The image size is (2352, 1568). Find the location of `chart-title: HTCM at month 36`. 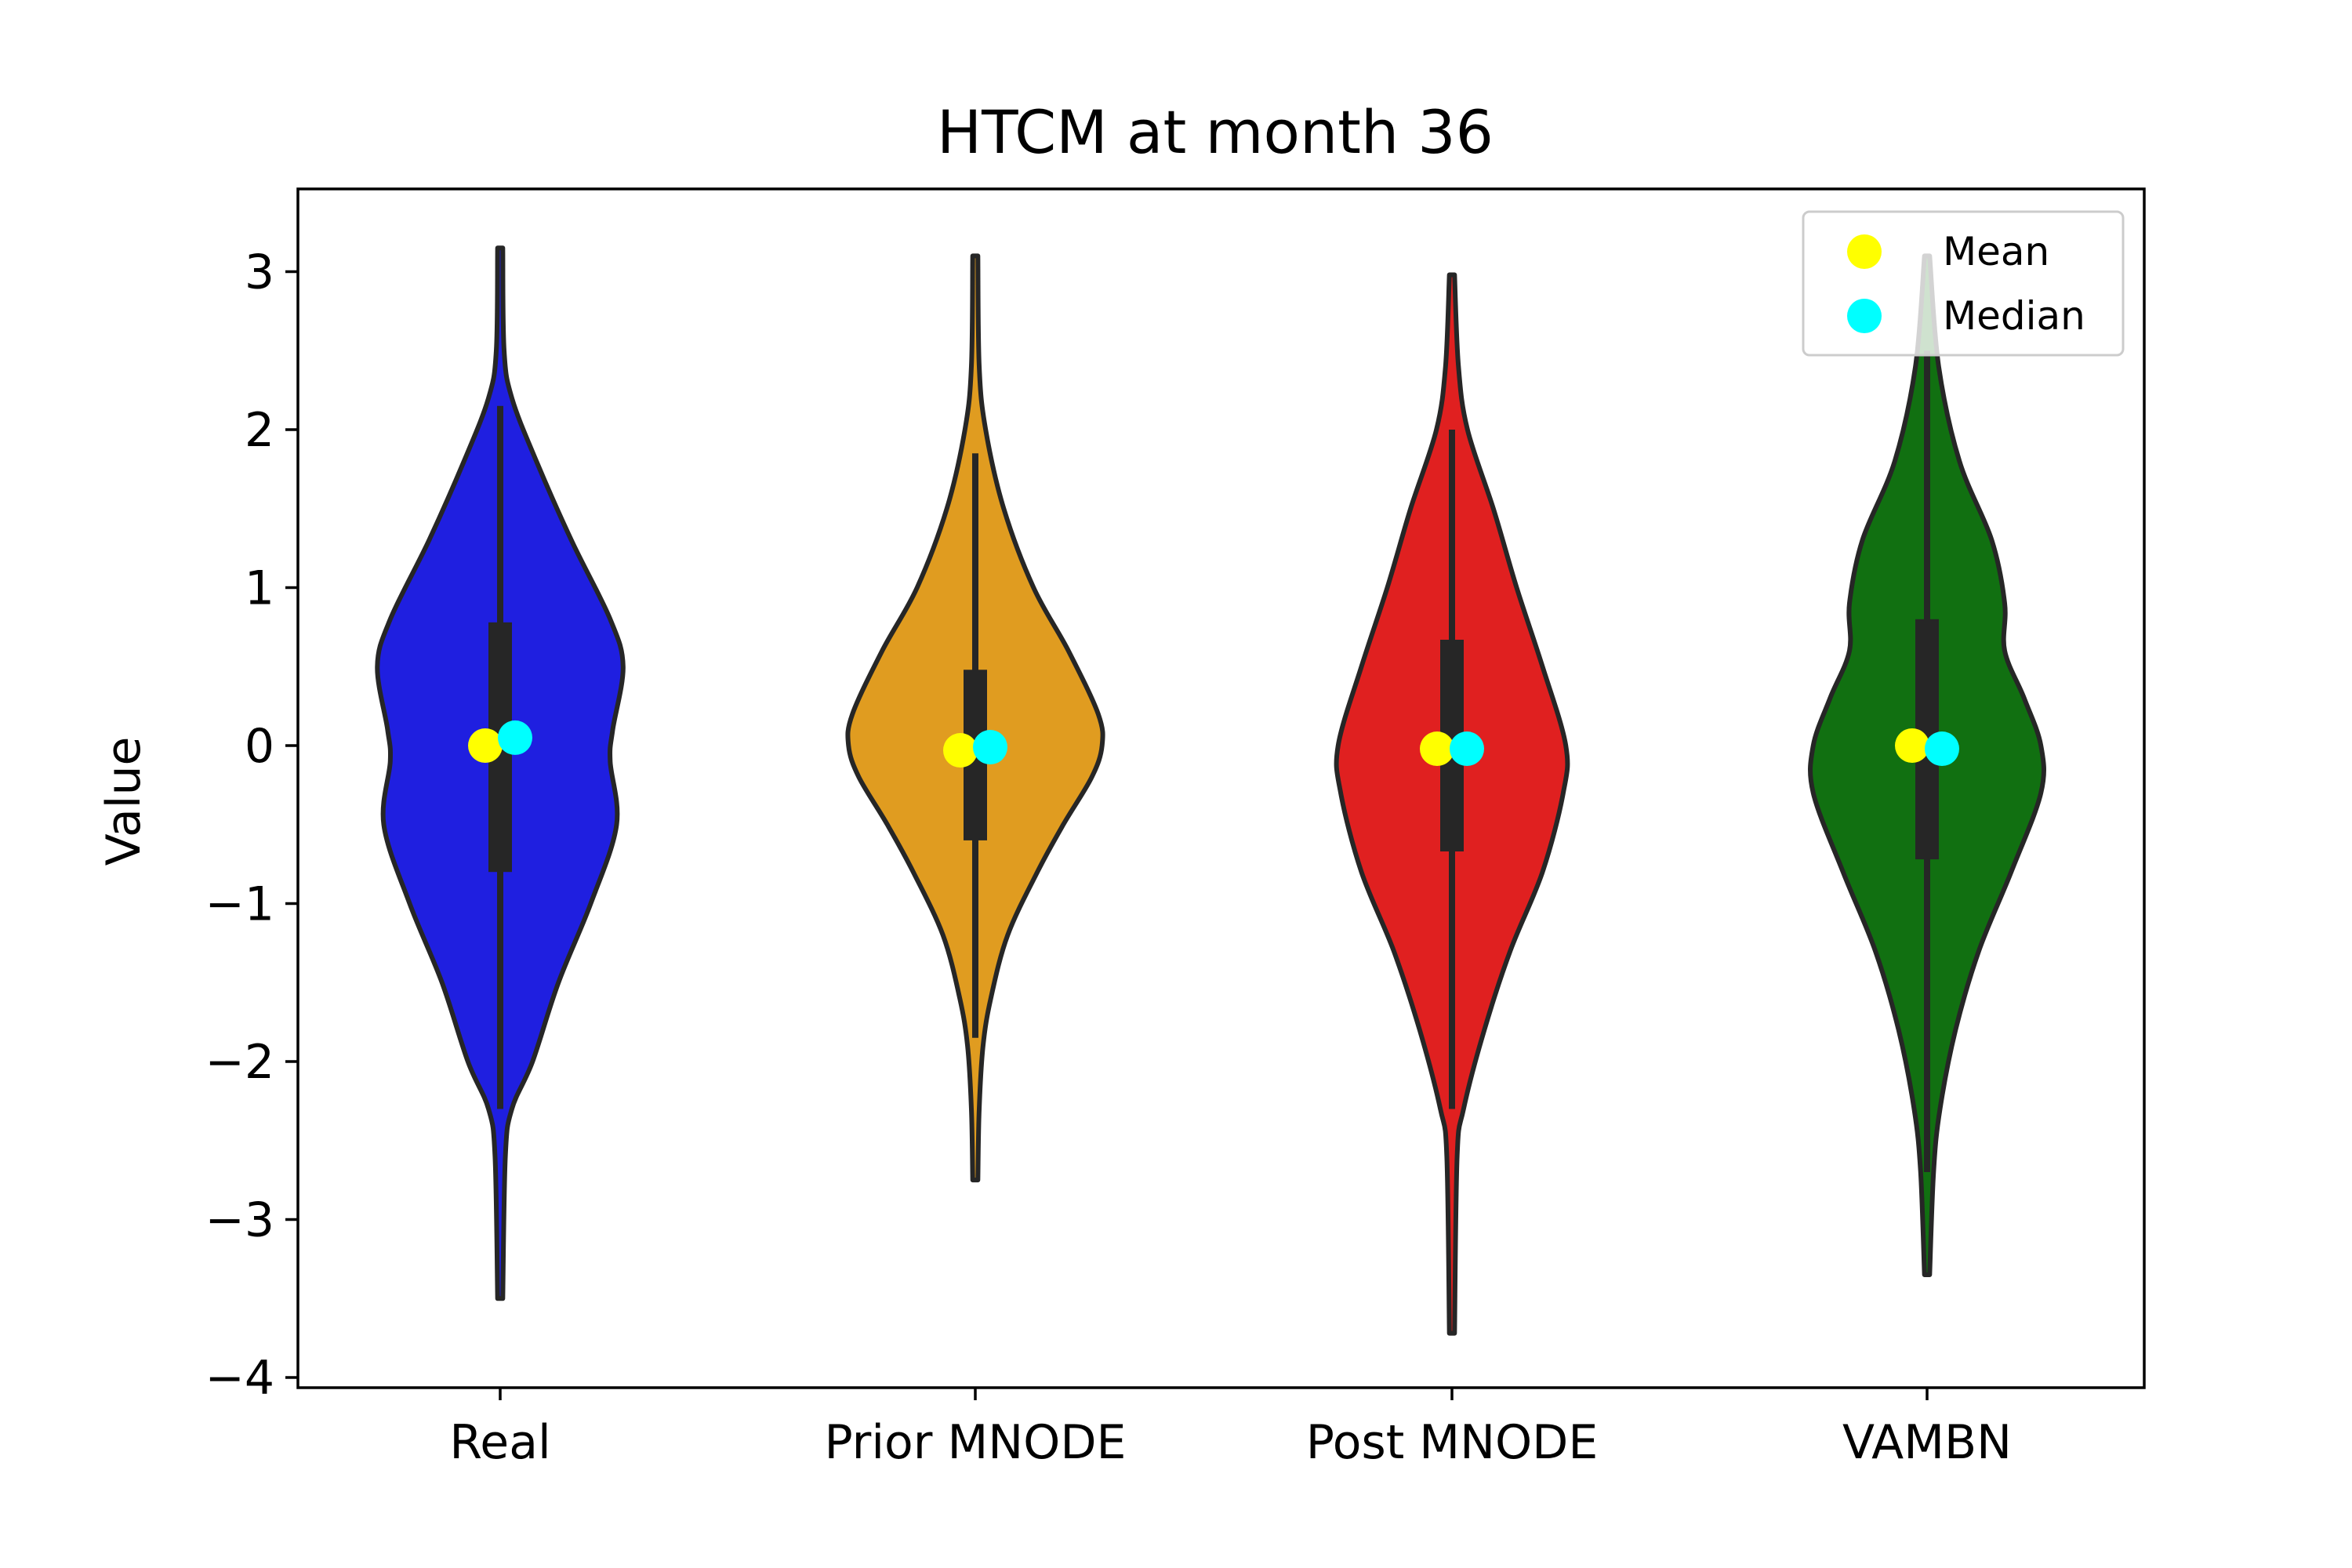

chart-title: HTCM at month 36 is located at coordinates (1215, 132).